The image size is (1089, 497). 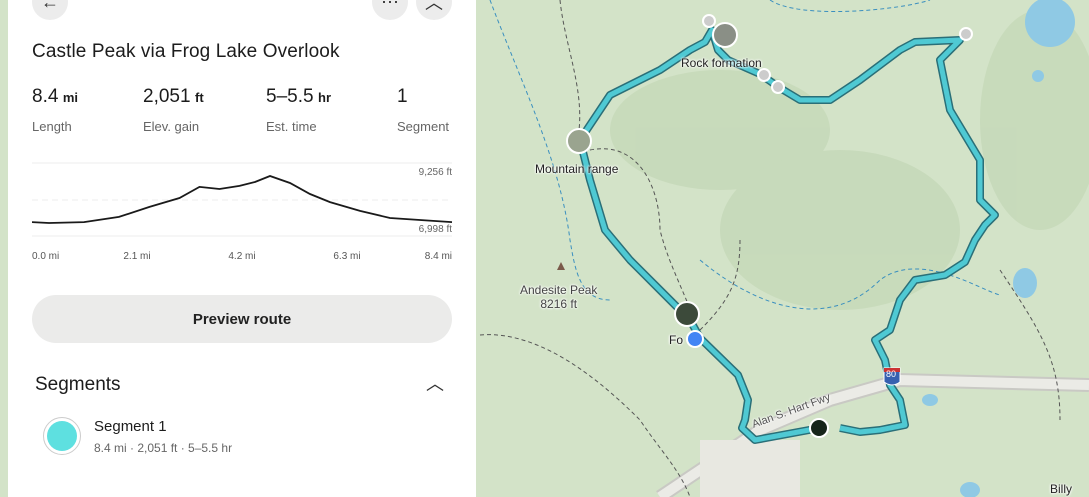 I want to click on segments-heading: Segments, so click(x=78, y=384).